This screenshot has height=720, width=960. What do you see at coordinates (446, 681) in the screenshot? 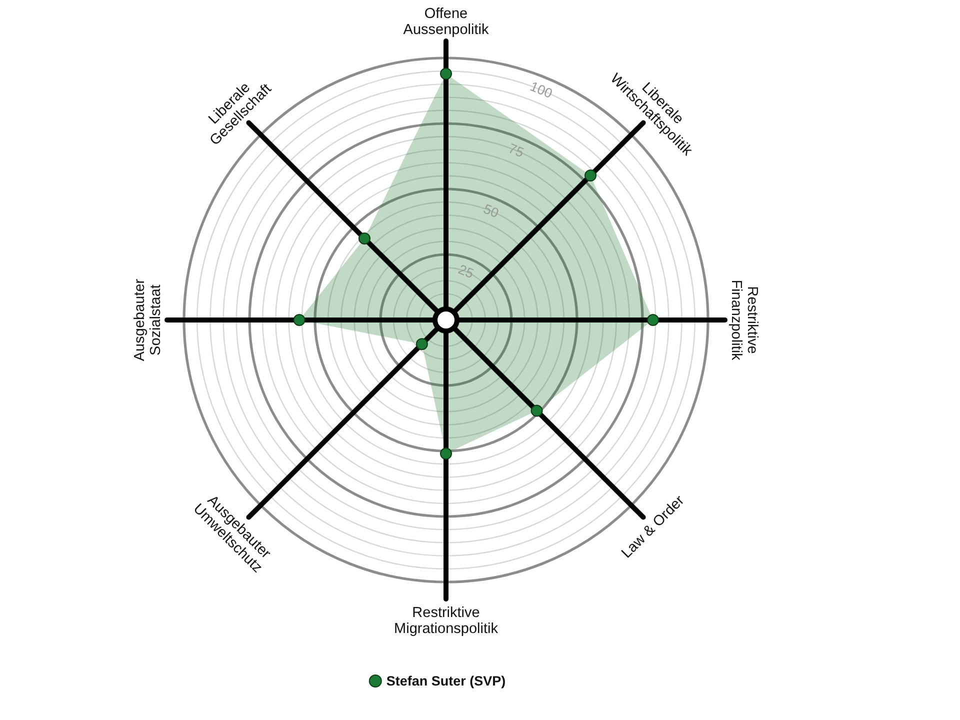
I see `legend-label: Stefan Suter (SVP)` at bounding box center [446, 681].